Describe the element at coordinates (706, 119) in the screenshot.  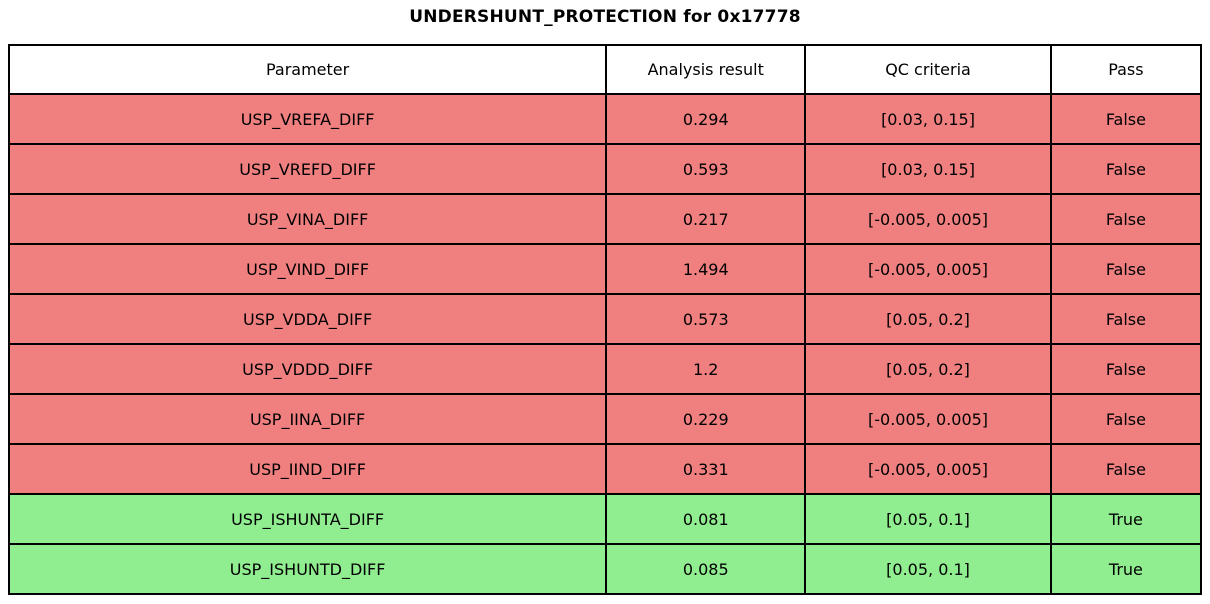
I see `cell-analysis-result: 0.294` at that location.